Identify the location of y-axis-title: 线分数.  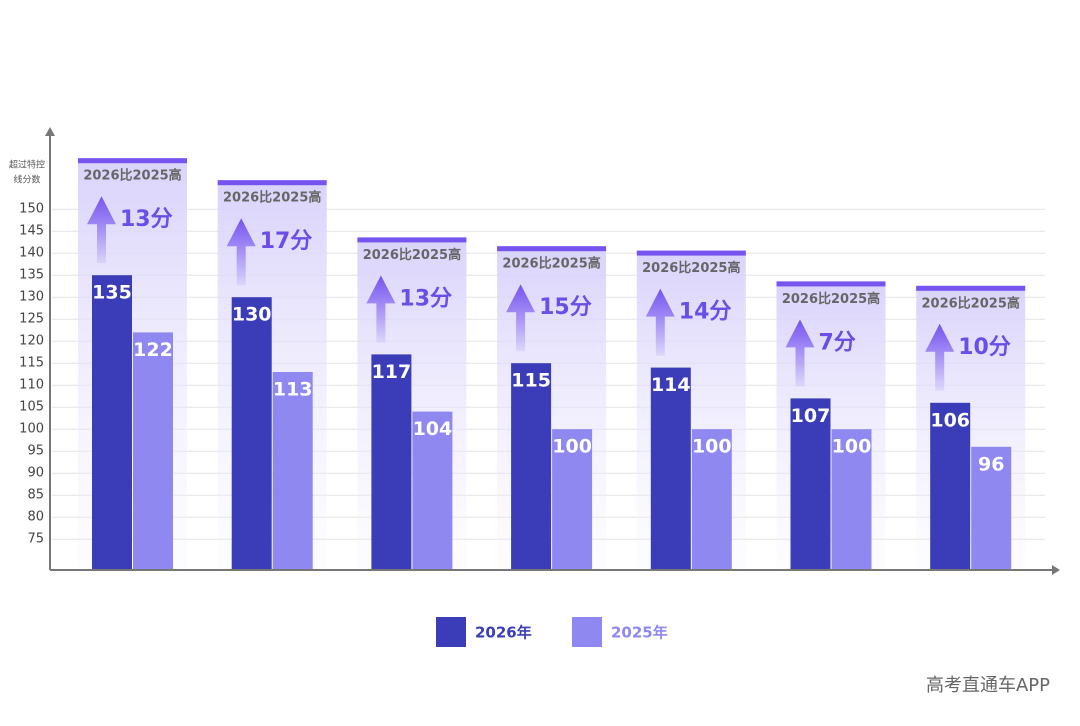
(26, 180).